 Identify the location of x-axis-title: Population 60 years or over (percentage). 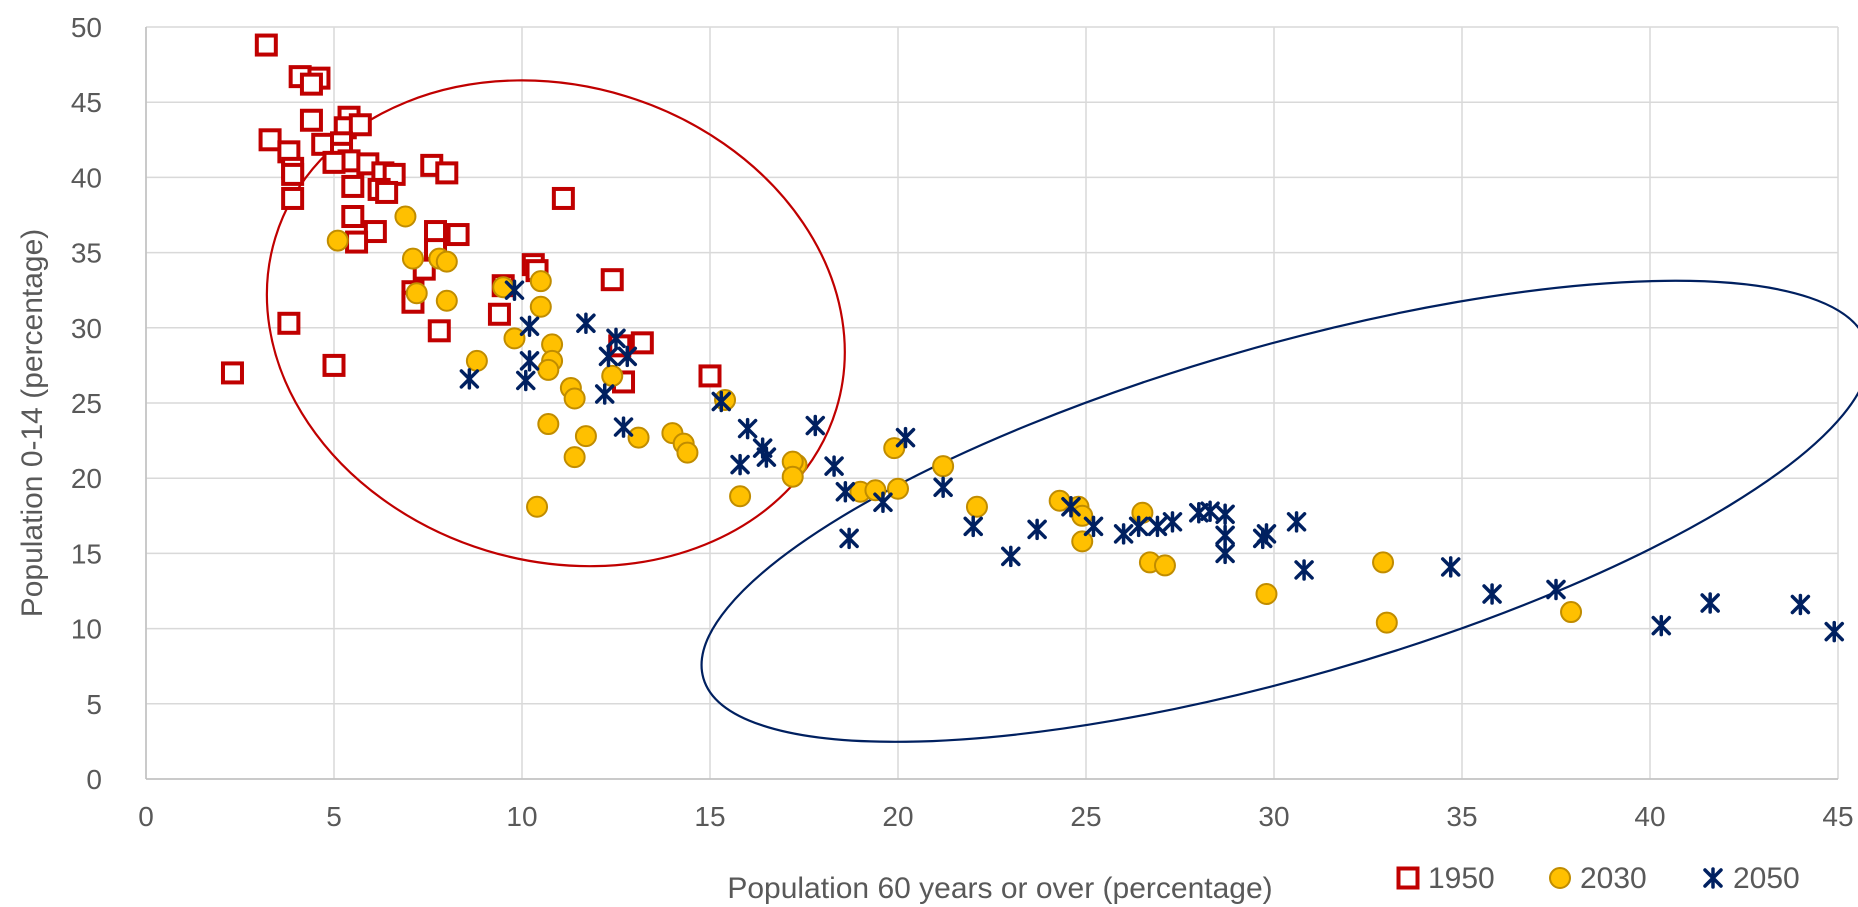
(999, 888).